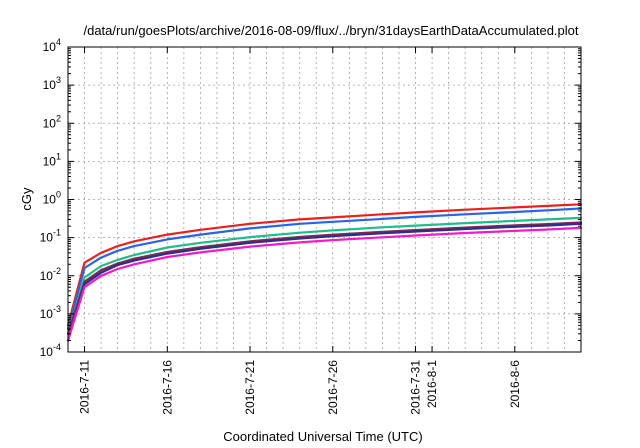 The height and width of the screenshot is (448, 640). I want to click on x-tick-label: 2016-8-6, so click(515, 384).